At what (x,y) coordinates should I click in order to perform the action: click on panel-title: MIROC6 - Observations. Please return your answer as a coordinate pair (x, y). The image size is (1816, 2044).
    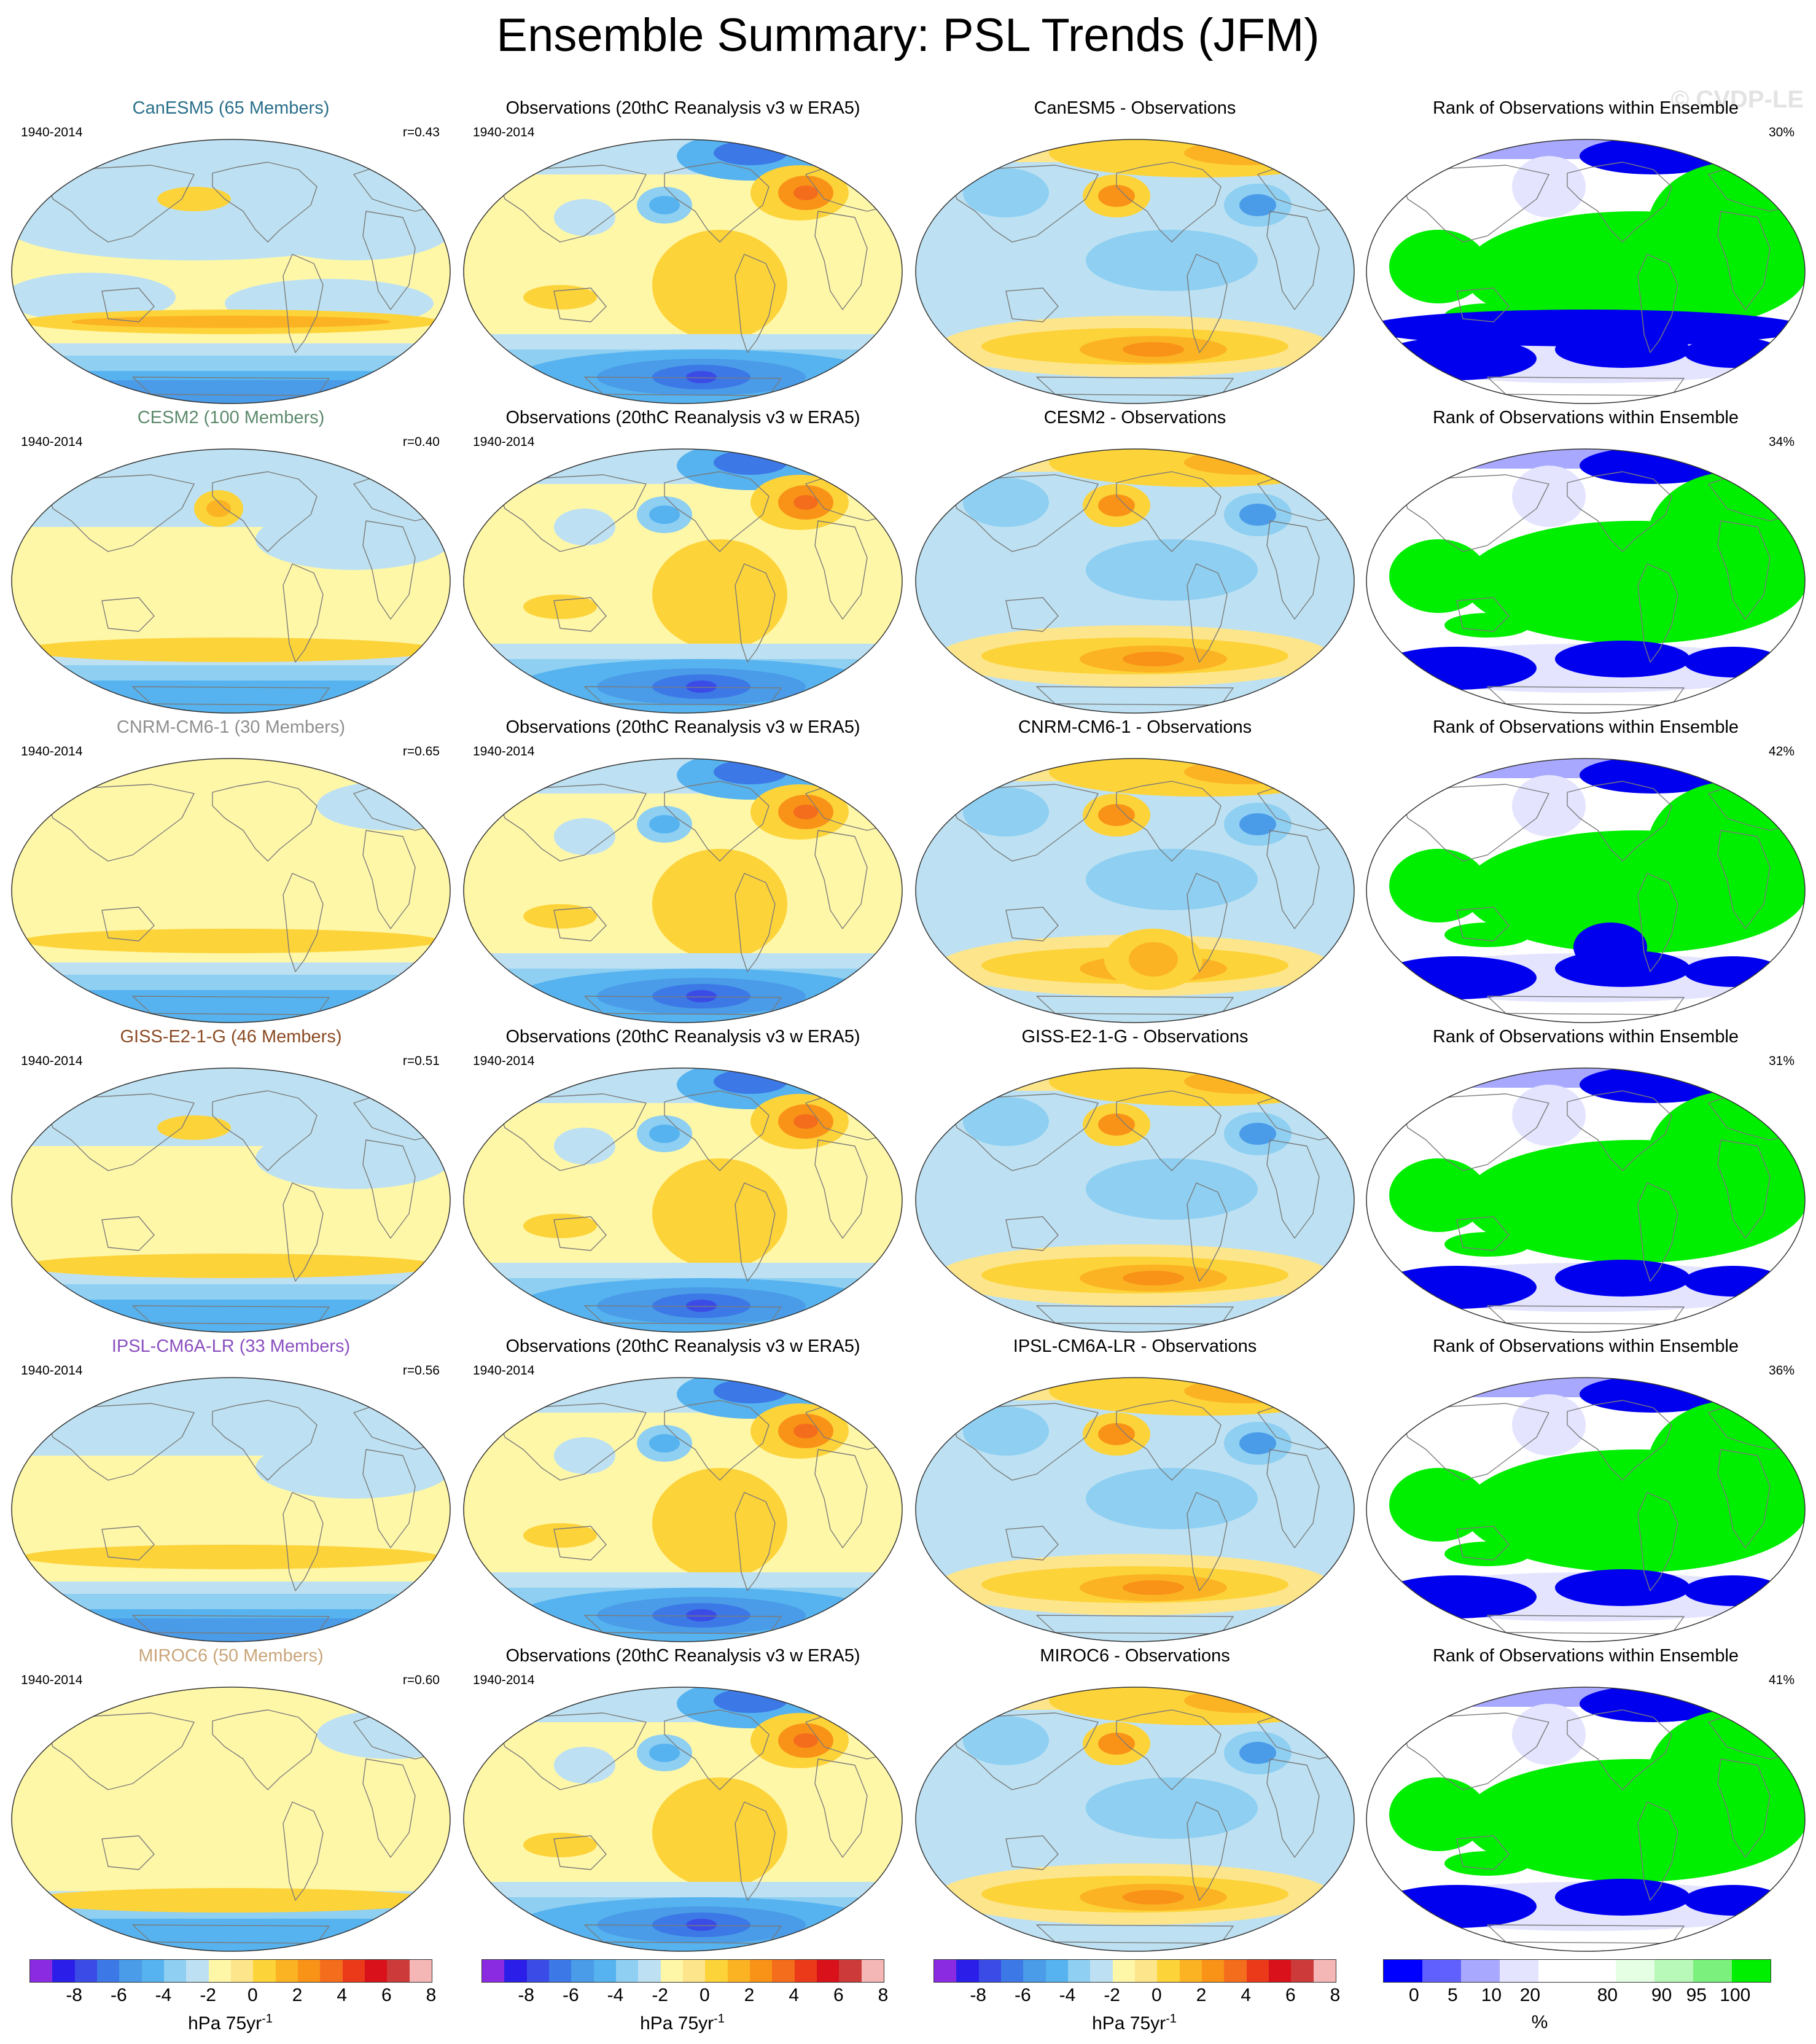
    Looking at the image, I should click on (1135, 1656).